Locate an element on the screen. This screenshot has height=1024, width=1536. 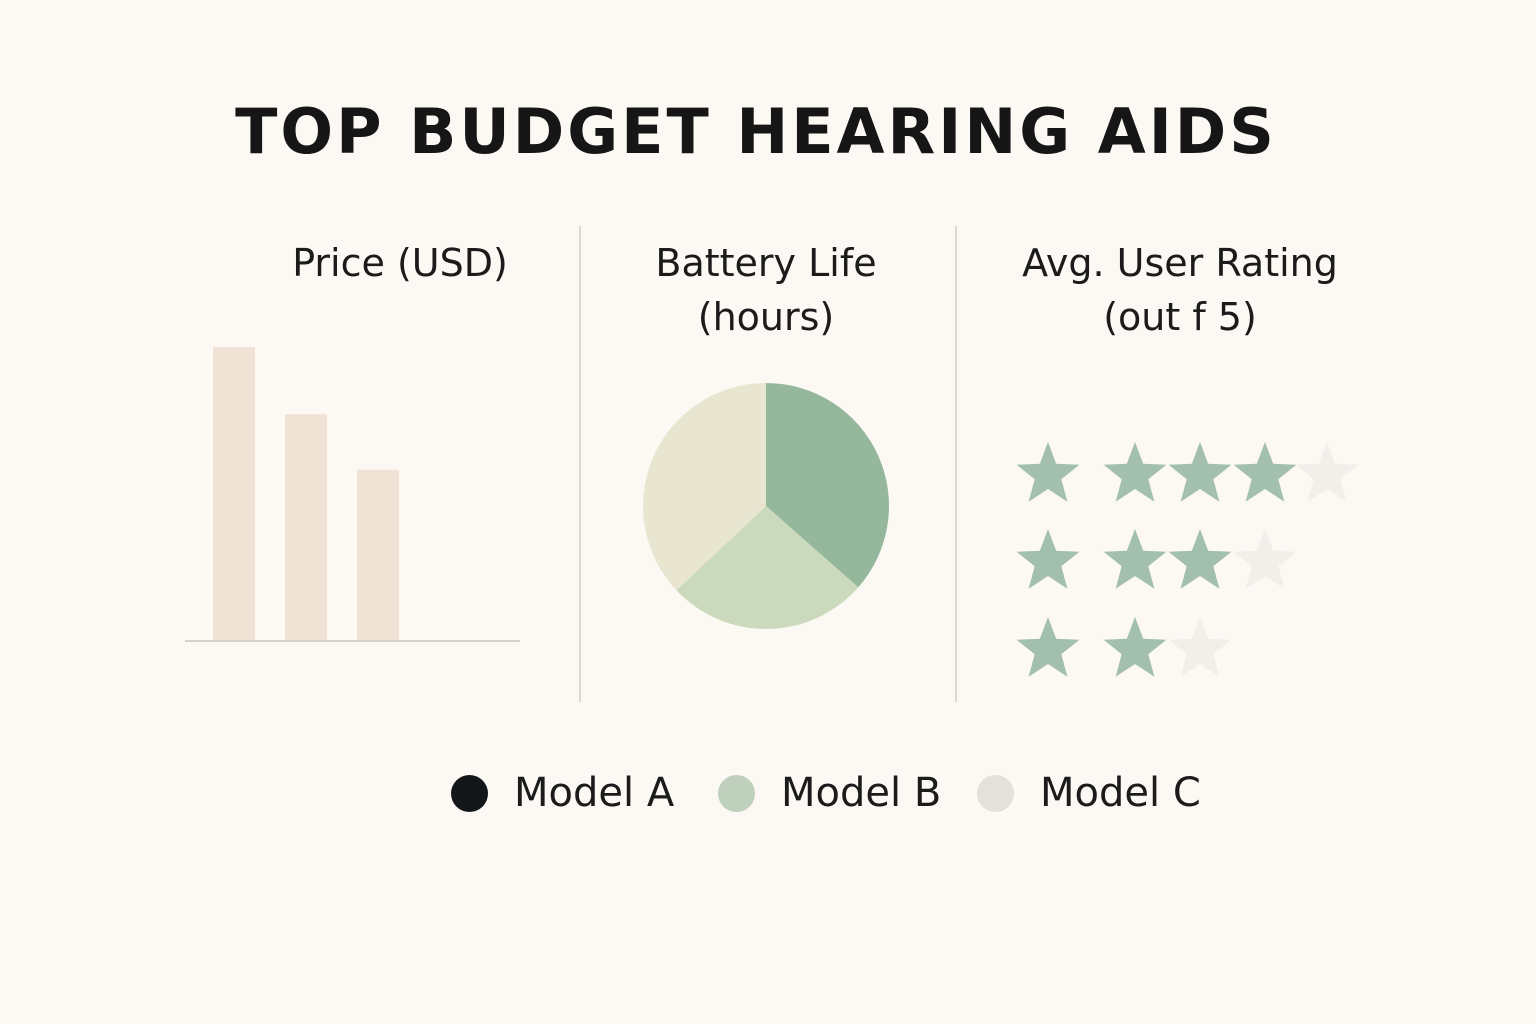
legend-label-model-b: Model B is located at coordinates (861, 793).